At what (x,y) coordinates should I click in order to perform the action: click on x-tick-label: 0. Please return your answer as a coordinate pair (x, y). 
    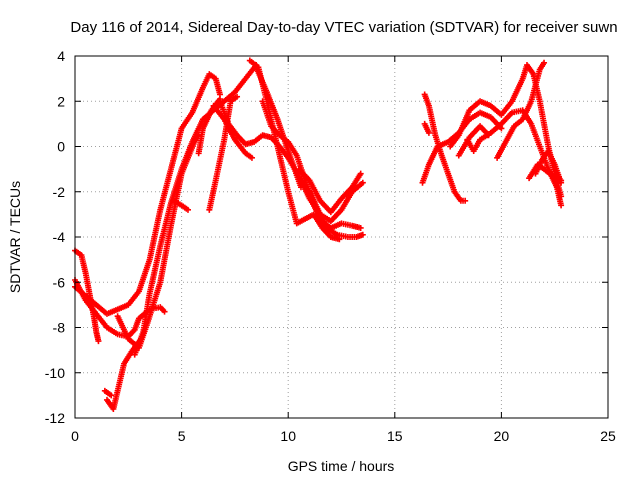
    Looking at the image, I should click on (75, 436).